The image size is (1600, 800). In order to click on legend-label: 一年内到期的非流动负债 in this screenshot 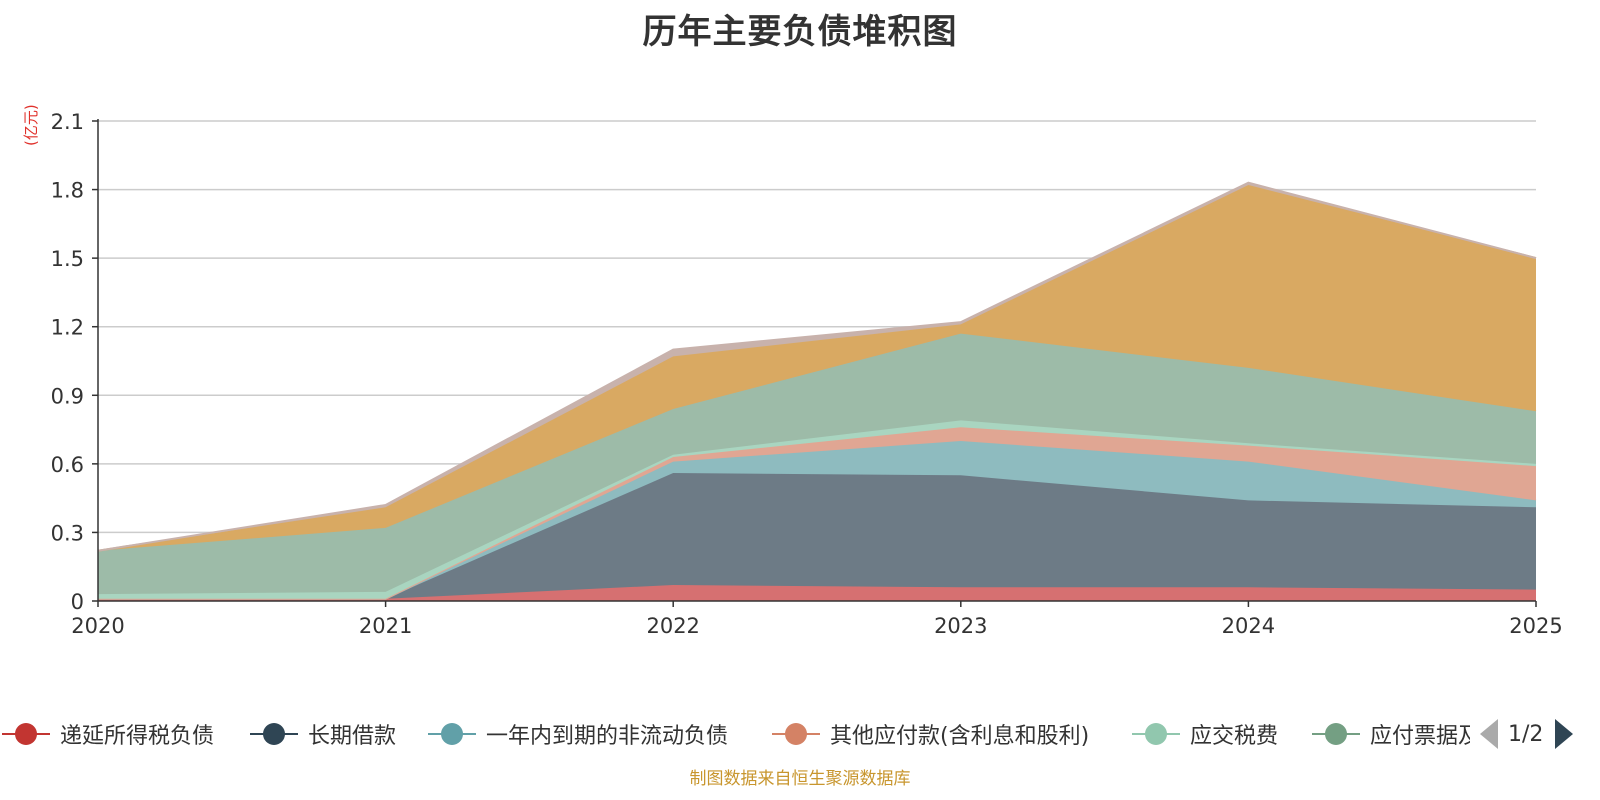, I will do `click(607, 736)`.